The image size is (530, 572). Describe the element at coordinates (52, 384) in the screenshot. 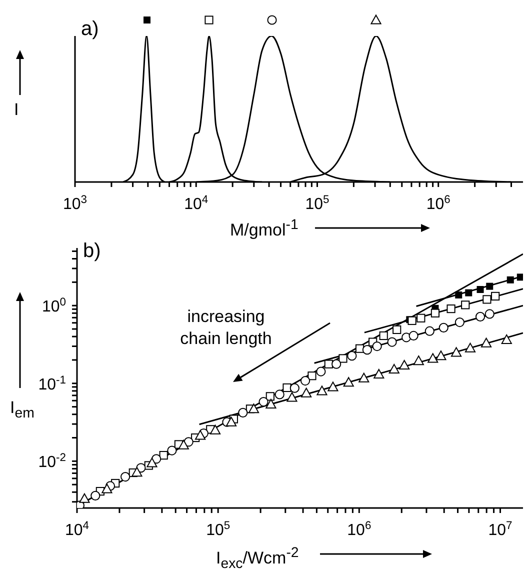

I see `y-tick-label: 10$^{-1}$` at that location.